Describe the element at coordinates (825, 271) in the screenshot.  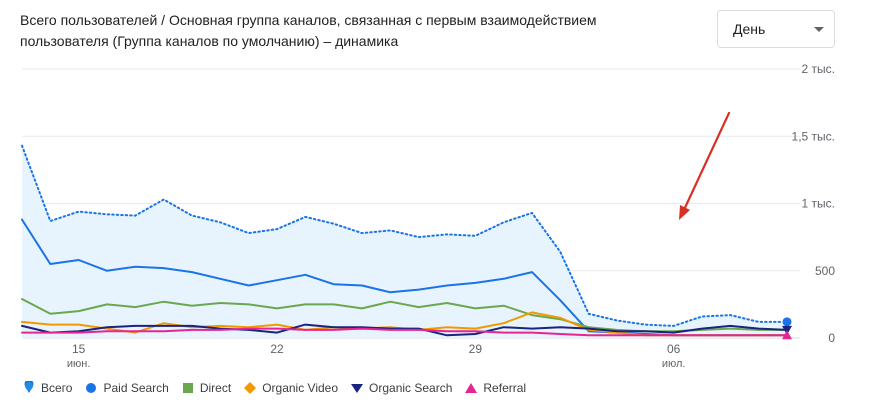
I see `y-tick-label-1: 500` at that location.